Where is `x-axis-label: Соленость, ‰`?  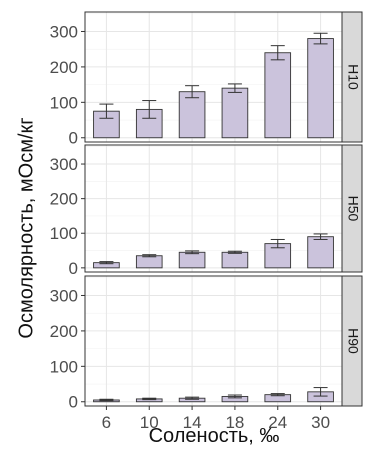 x-axis-label: Соленость, ‰ is located at coordinates (214, 436).